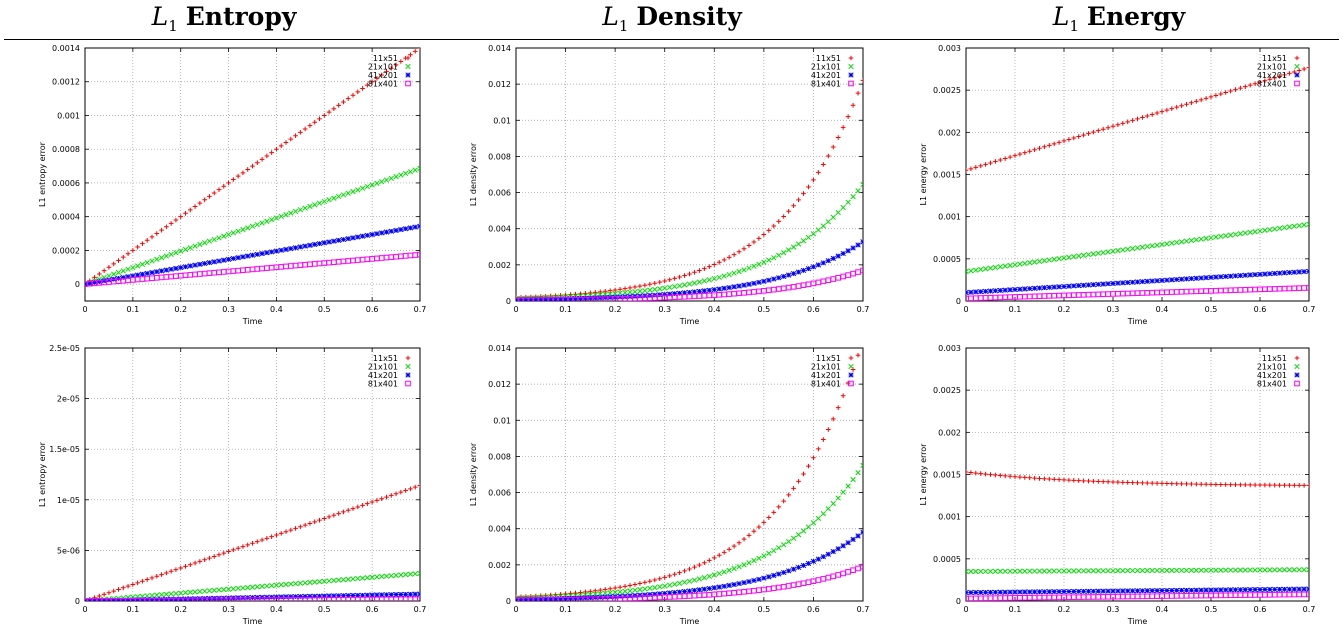 This screenshot has width=1343, height=630. Describe the element at coordinates (672, 20) in the screenshot. I see `column-title-density: L1 Density` at that location.